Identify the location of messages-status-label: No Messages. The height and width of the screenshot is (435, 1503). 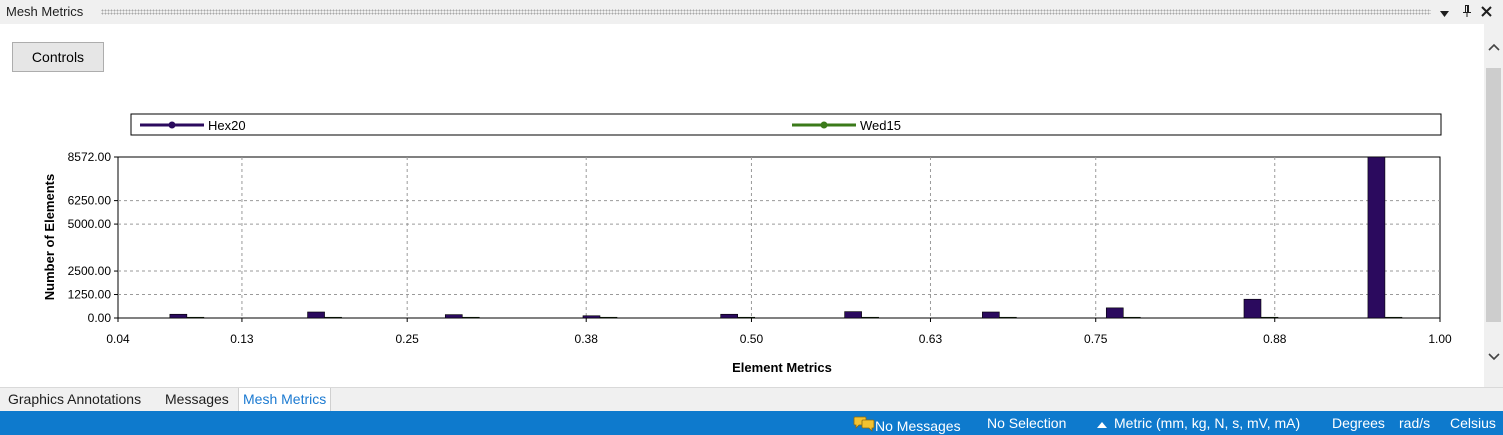
(918, 426).